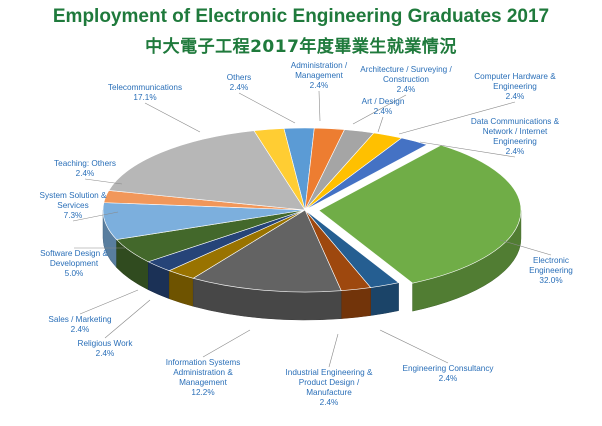 The image size is (602, 426). I want to click on slice-label-2: Art / Design 2.4%, so click(383, 106).